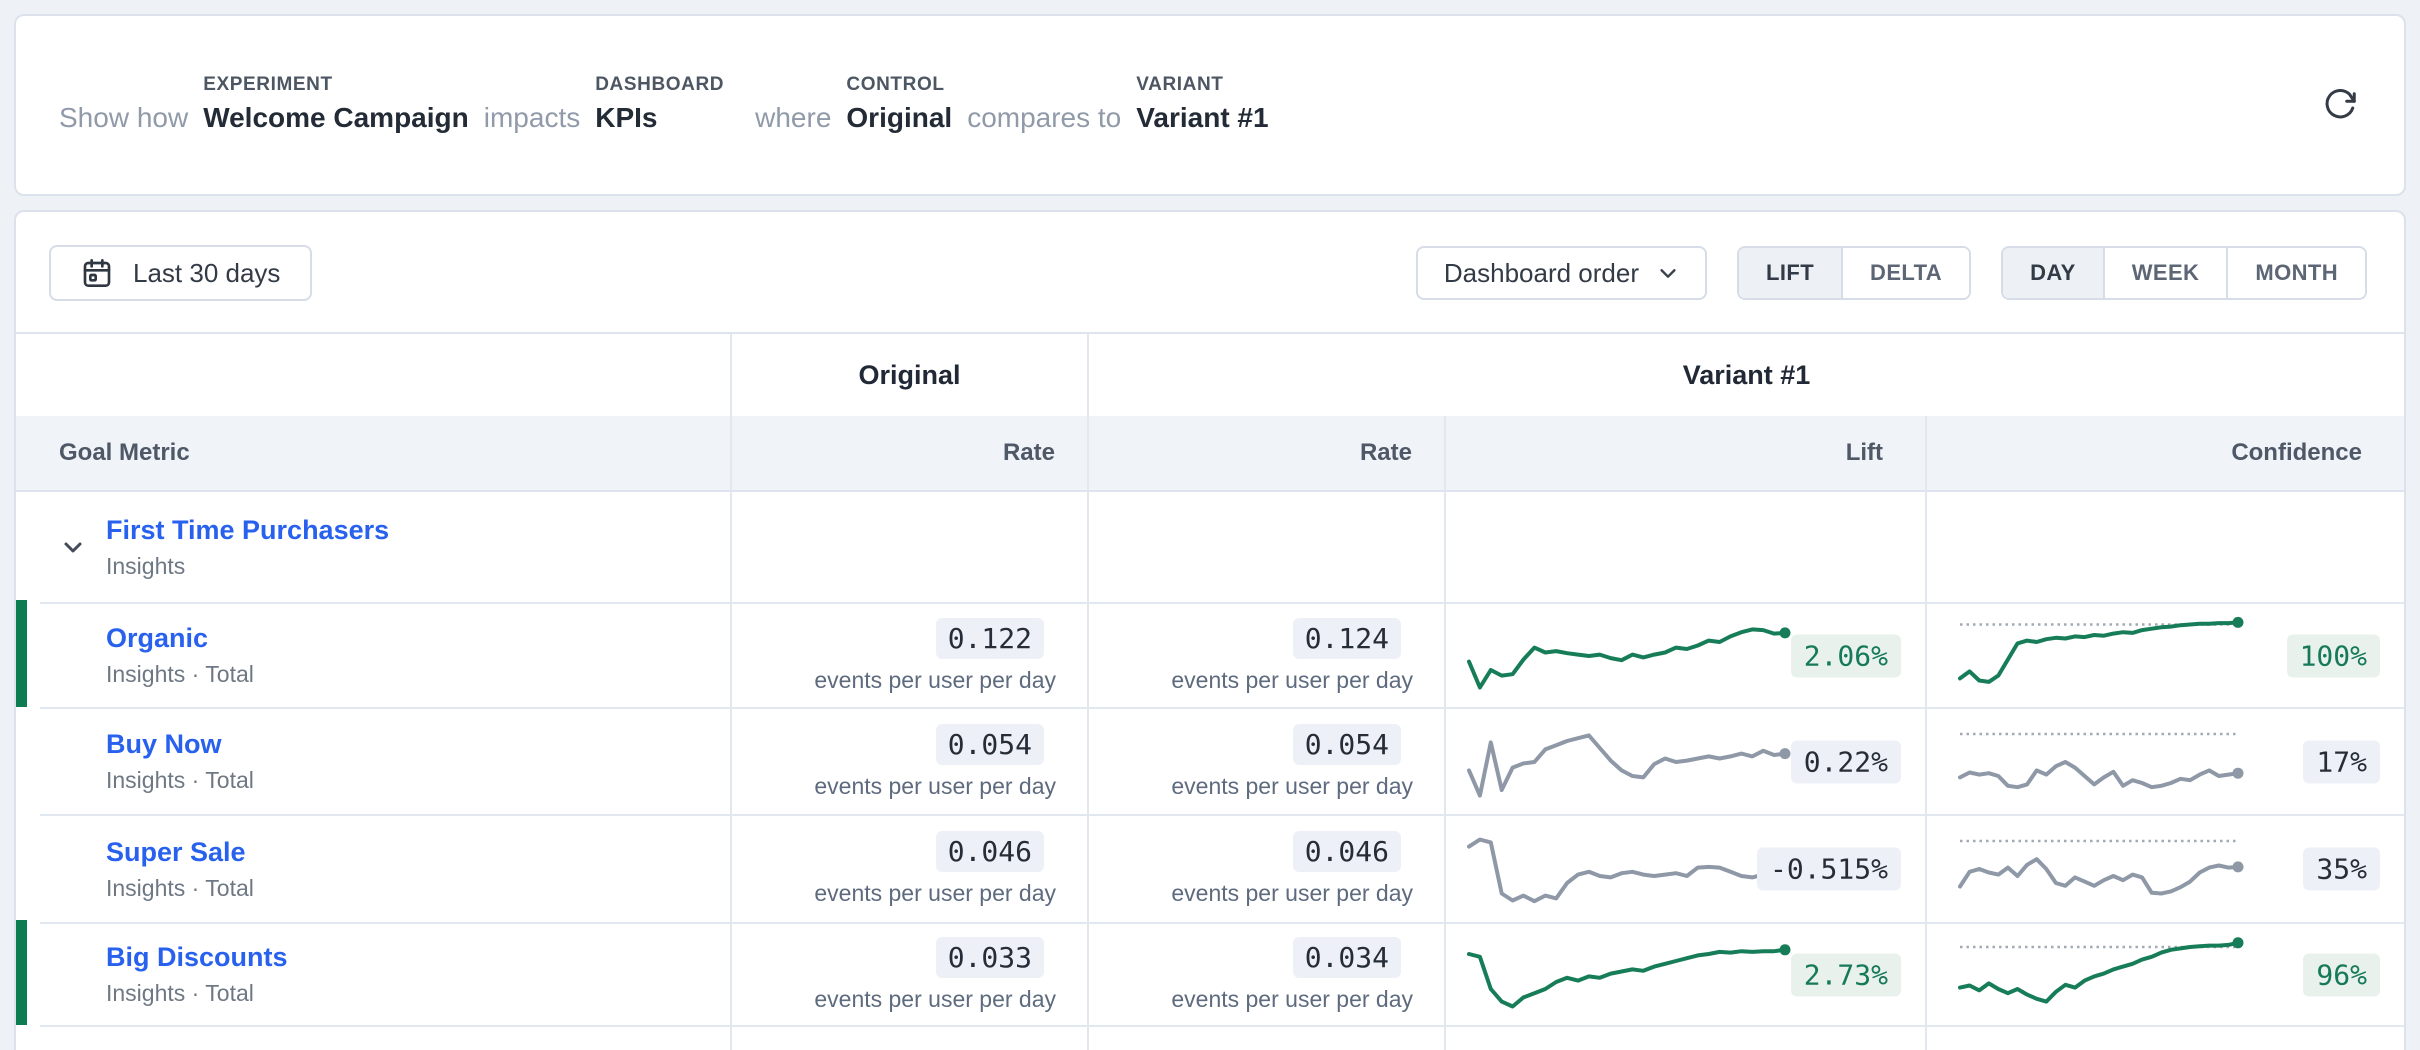 The image size is (2420, 1050). Describe the element at coordinates (1346, 851) in the screenshot. I see `rate-value: 0.046` at that location.